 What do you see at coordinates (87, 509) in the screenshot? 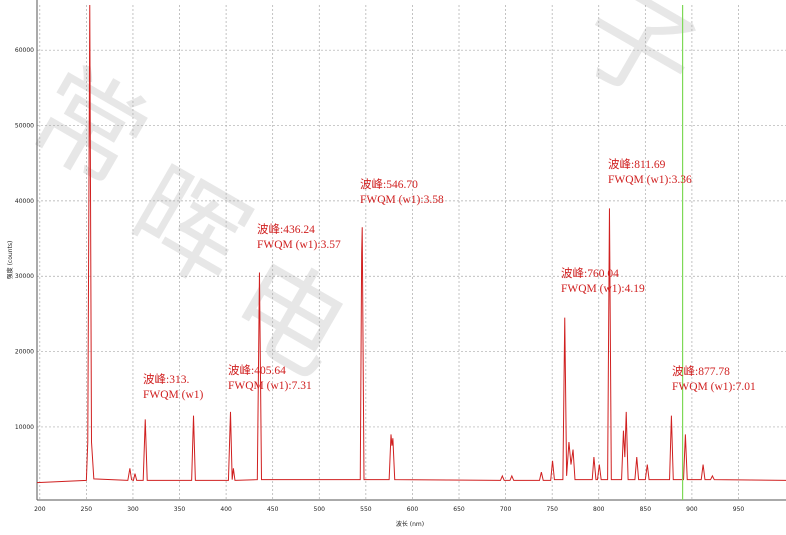
I see `x-tick-label: 250` at bounding box center [87, 509].